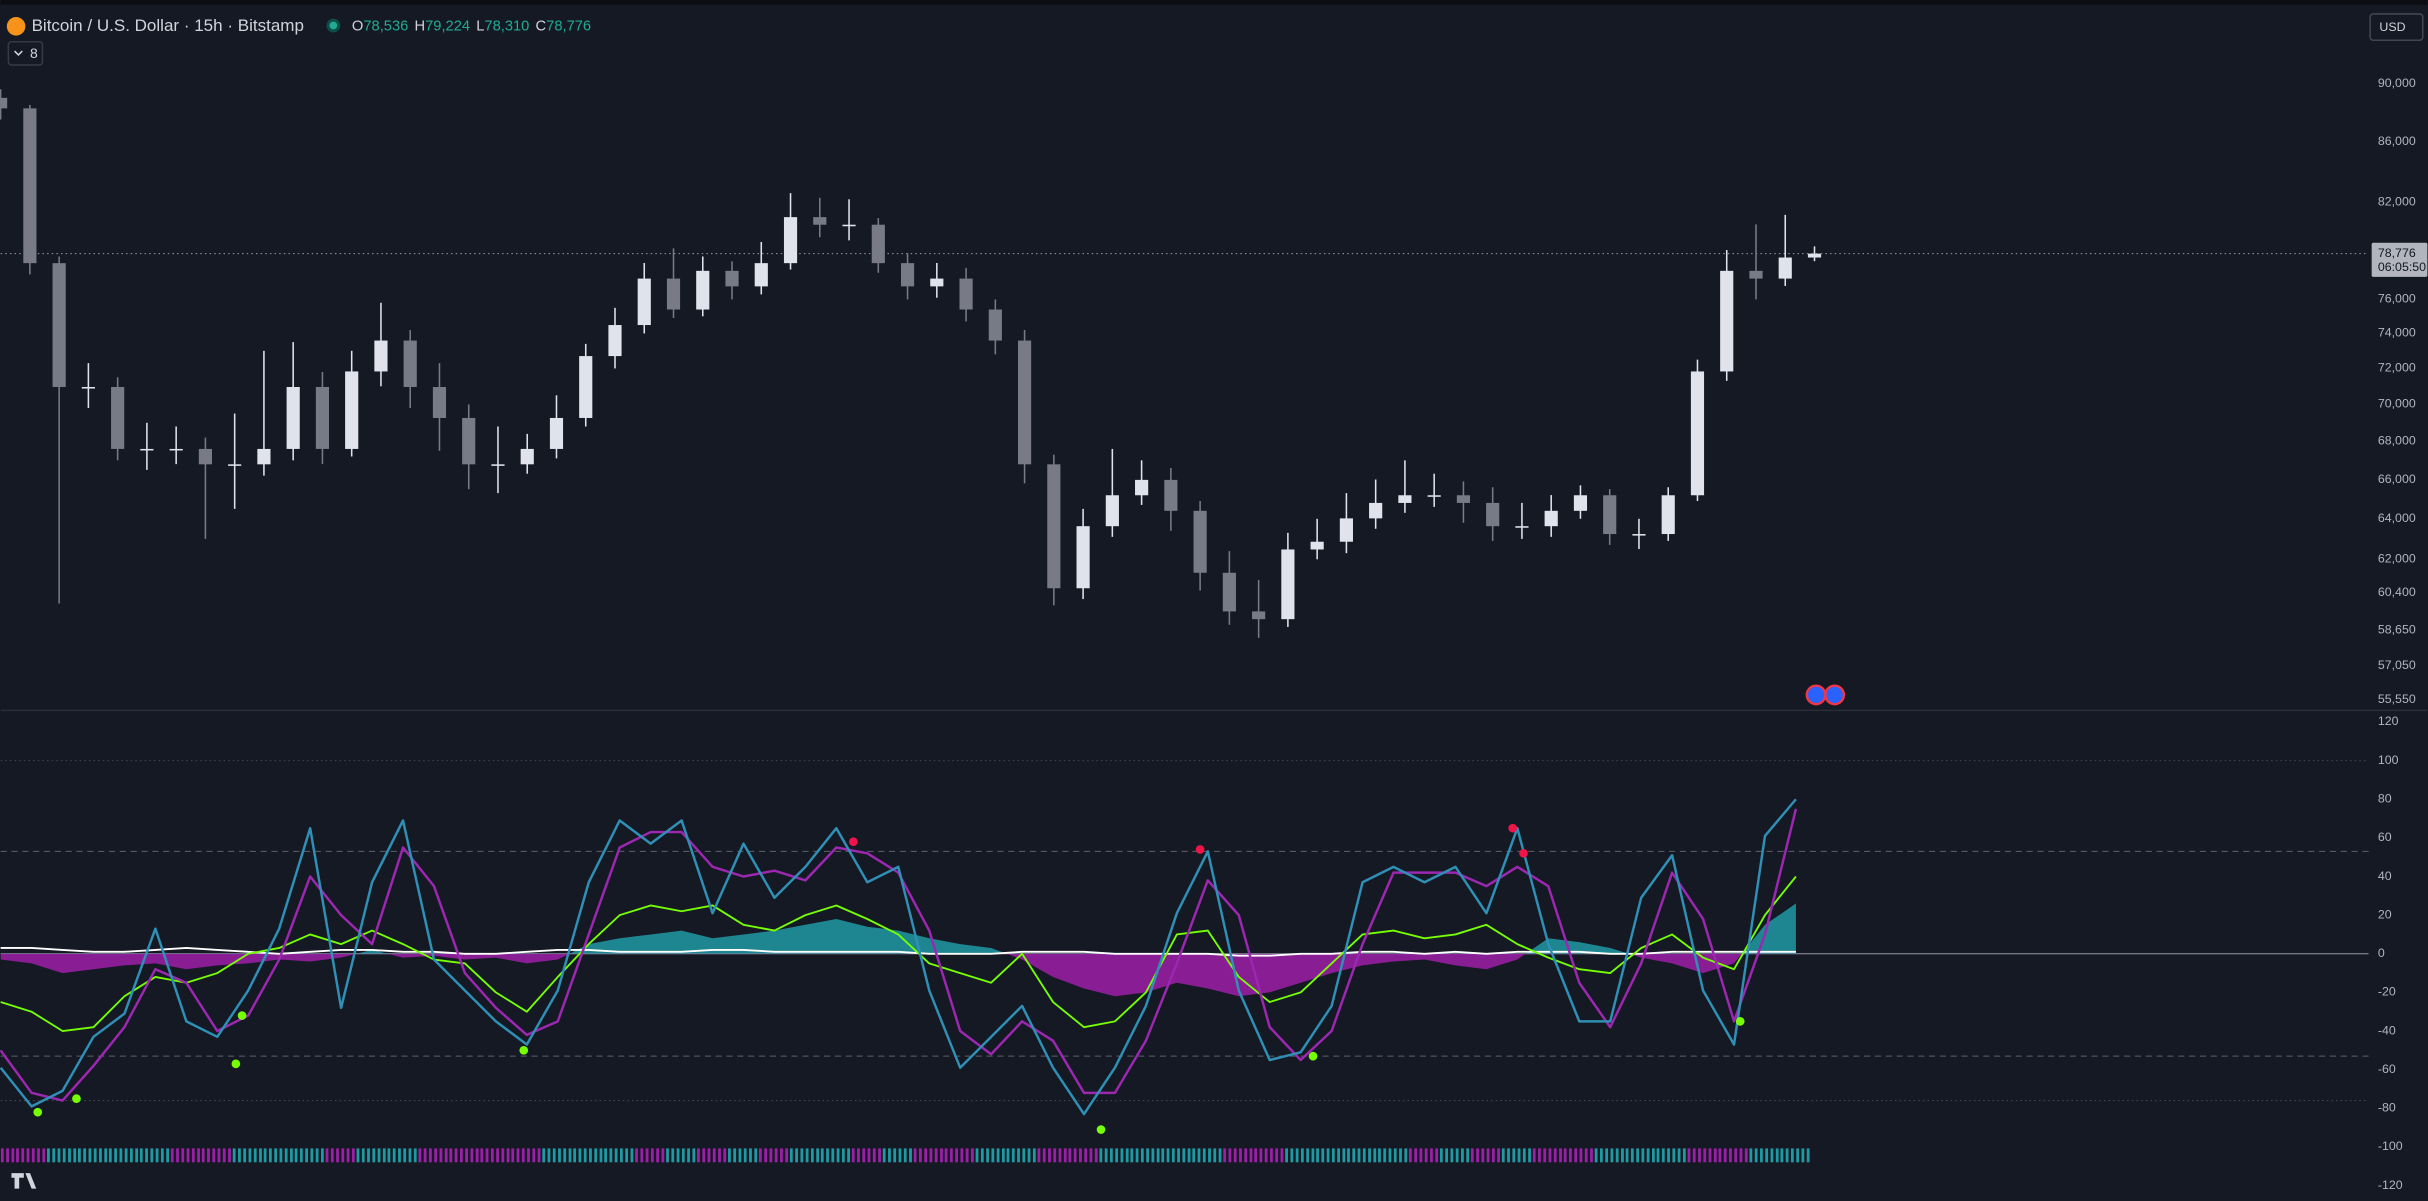 The width and height of the screenshot is (2428, 1201). What do you see at coordinates (2397, 141) in the screenshot?
I see `price-tick-label: 86,000` at bounding box center [2397, 141].